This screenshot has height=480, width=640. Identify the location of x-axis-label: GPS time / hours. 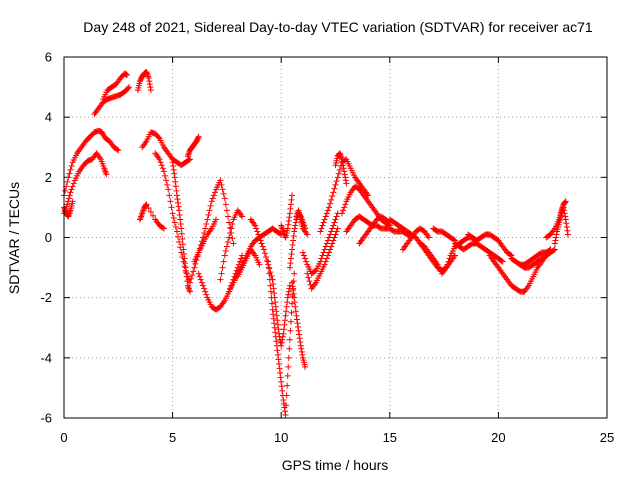
(335, 465).